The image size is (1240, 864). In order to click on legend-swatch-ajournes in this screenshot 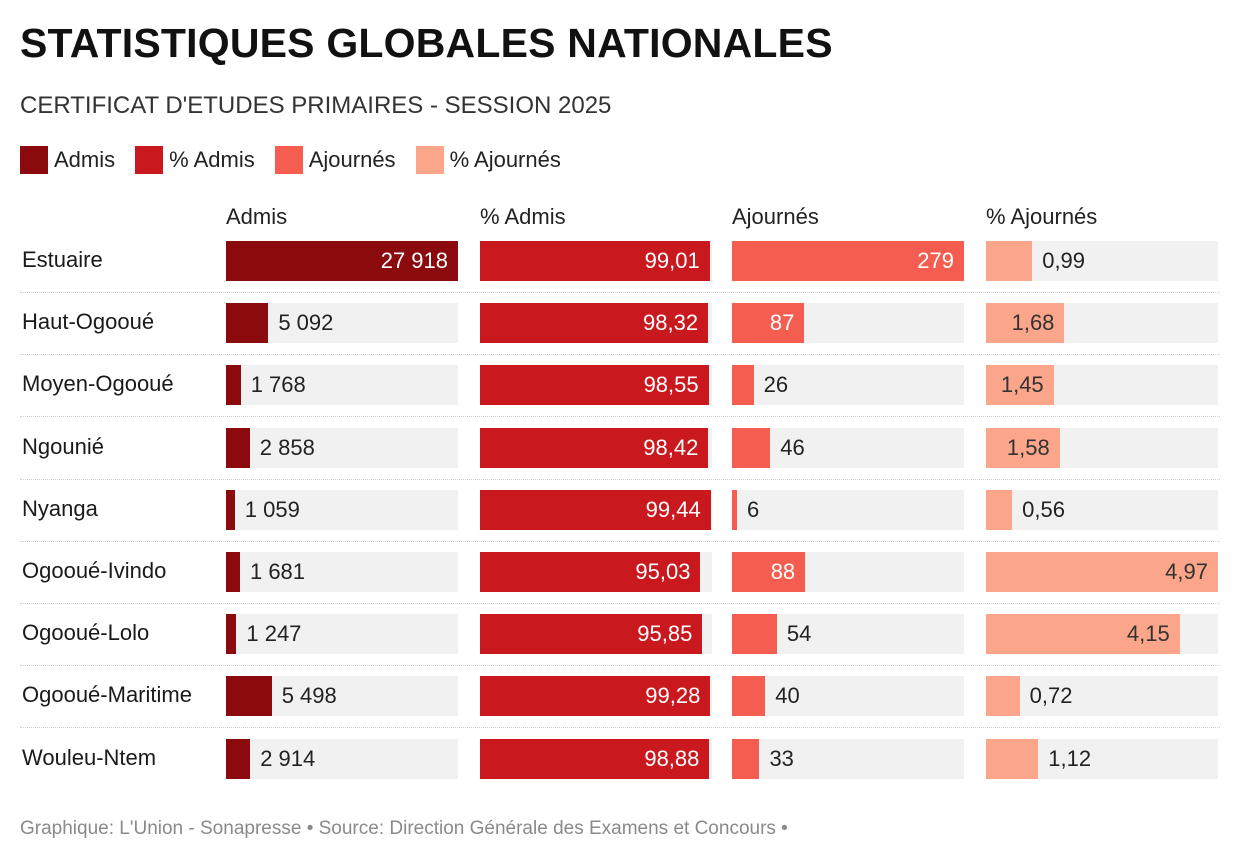, I will do `click(288, 160)`.